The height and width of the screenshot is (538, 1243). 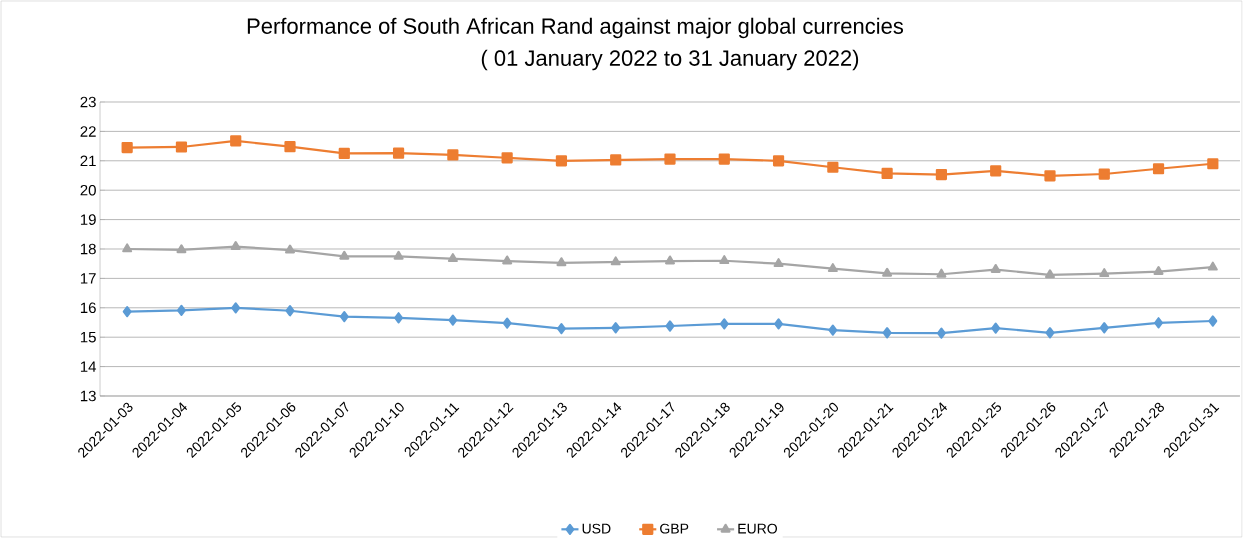 What do you see at coordinates (758, 528) in the screenshot?
I see `legend-label: EURO` at bounding box center [758, 528].